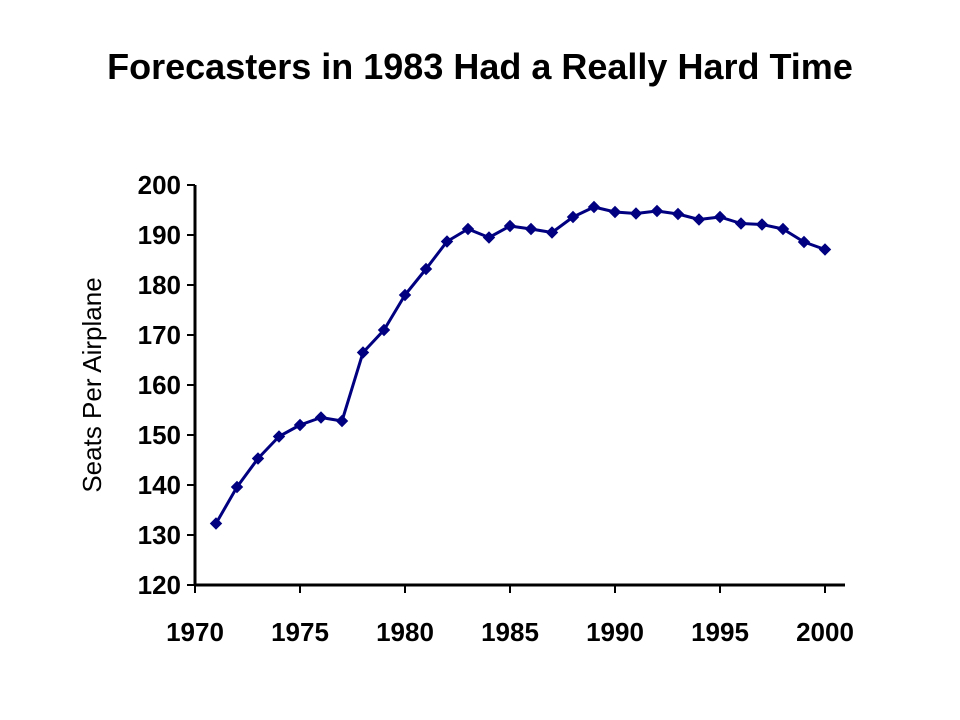 Image resolution: width=960 pixels, height=720 pixels. What do you see at coordinates (159, 485) in the screenshot?
I see `y-tick-label: 140` at bounding box center [159, 485].